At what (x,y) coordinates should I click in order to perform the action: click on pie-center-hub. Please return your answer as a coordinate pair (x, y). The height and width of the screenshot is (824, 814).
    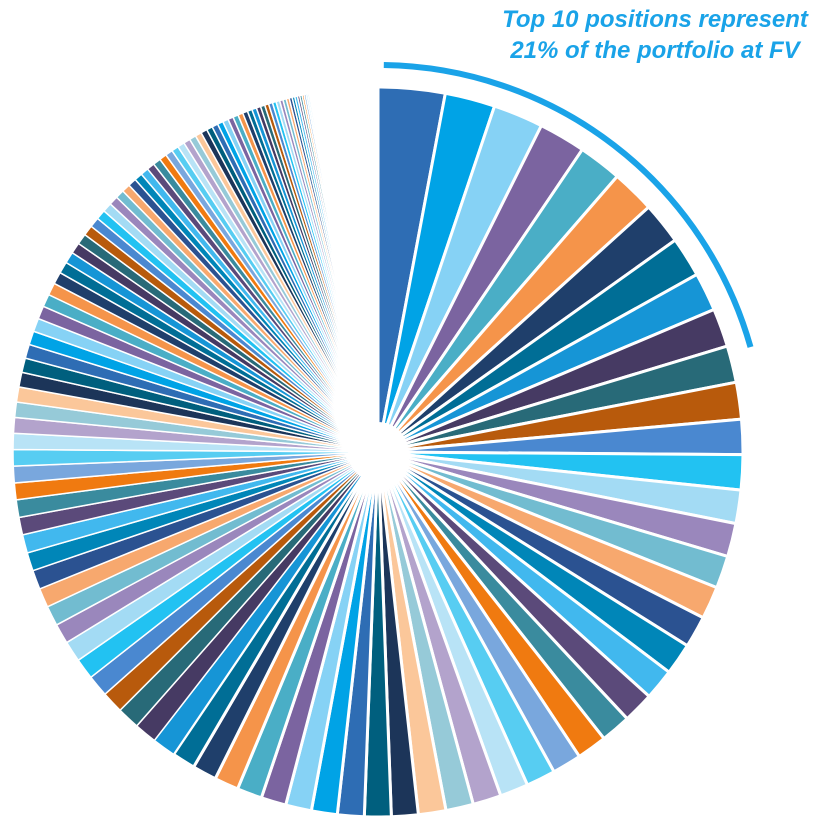
    Looking at the image, I should click on (378, 452).